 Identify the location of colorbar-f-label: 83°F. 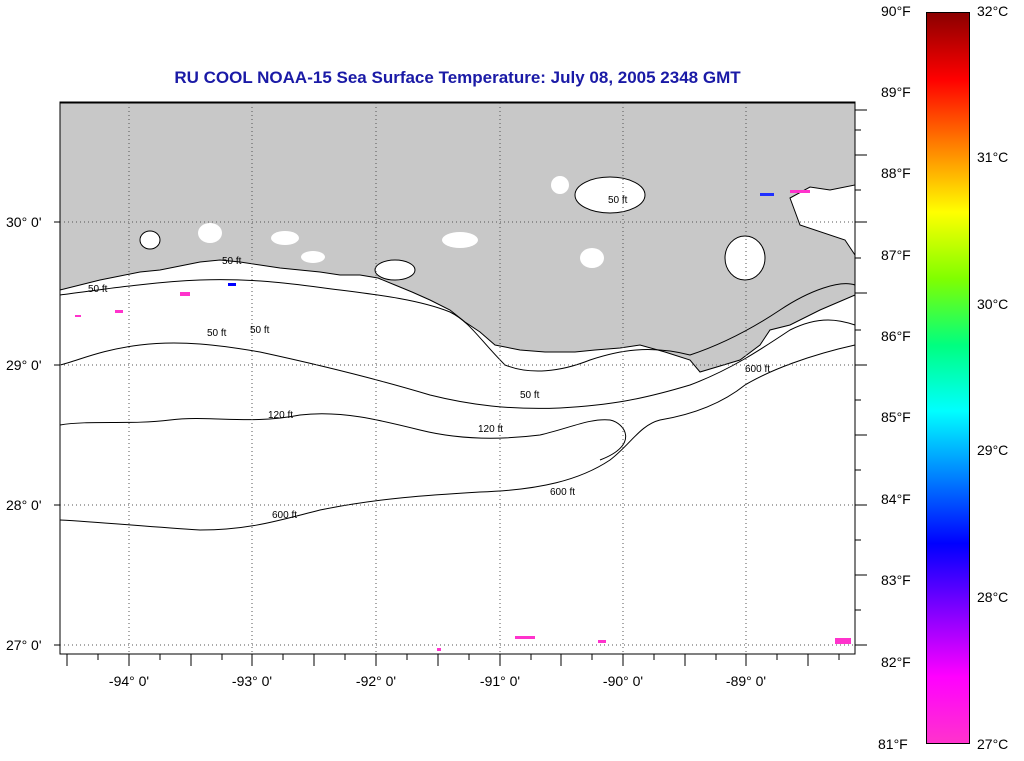
(896, 580).